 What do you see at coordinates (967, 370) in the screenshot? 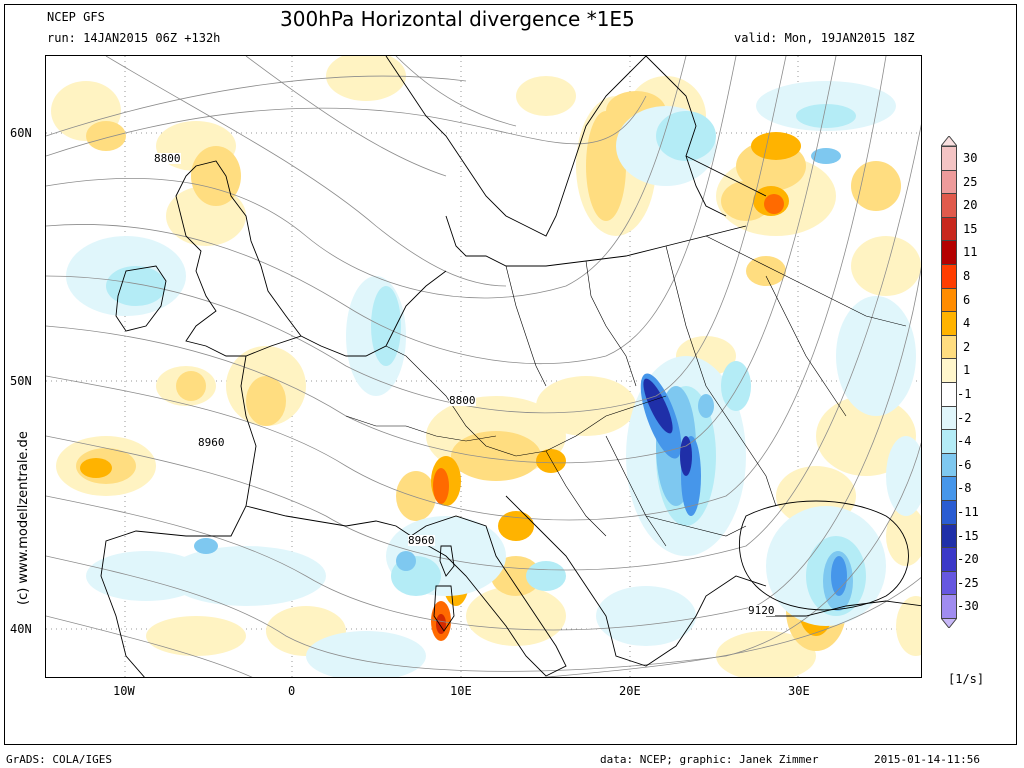
I see `colorbar-label: 1` at bounding box center [967, 370].